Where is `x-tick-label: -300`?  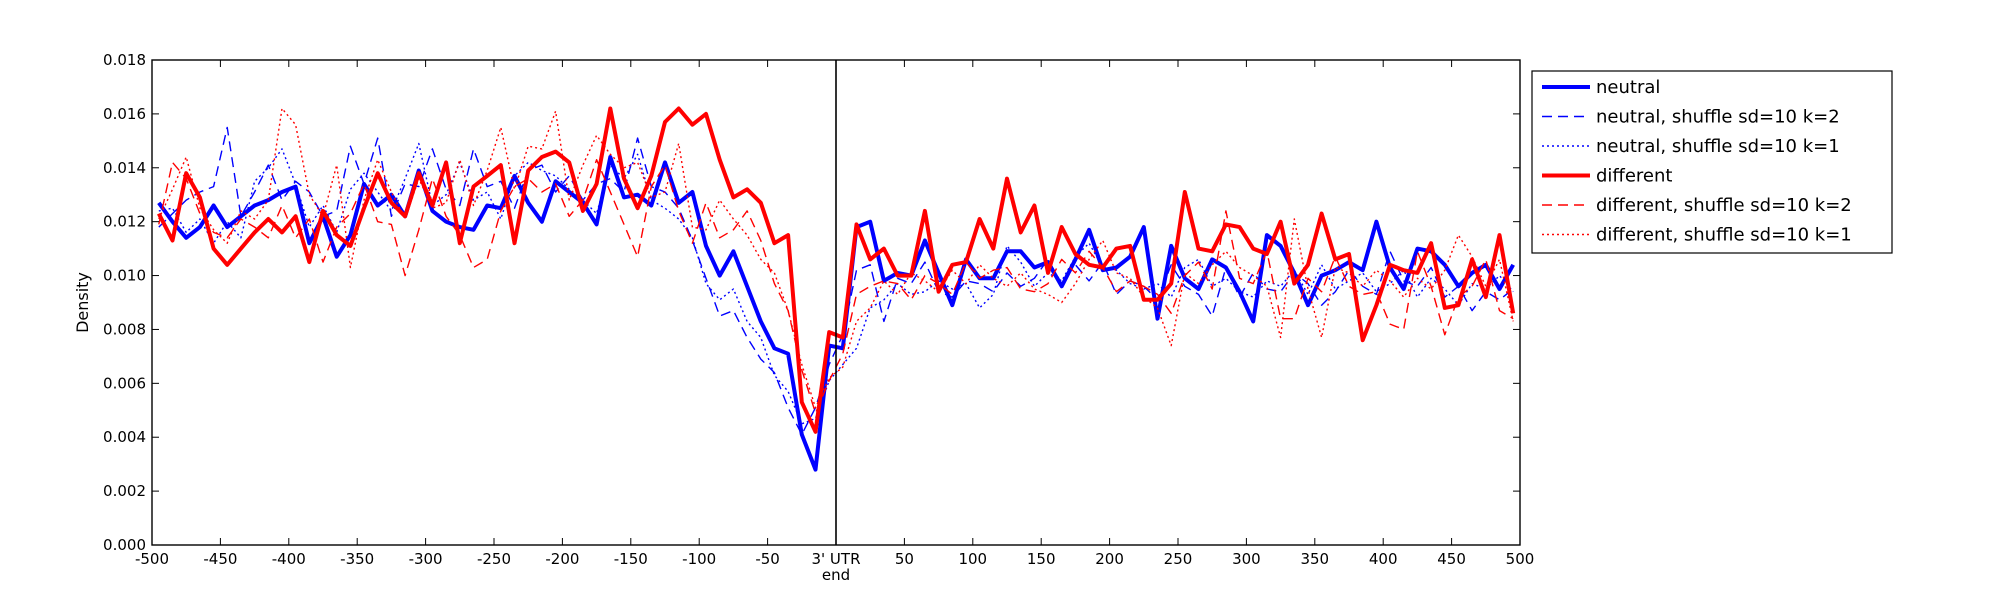 x-tick-label: -300 is located at coordinates (426, 559).